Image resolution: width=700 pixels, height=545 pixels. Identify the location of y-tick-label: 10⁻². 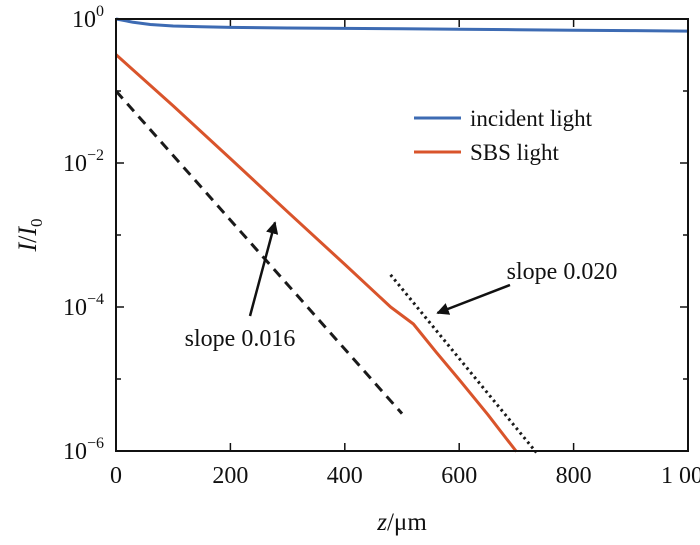
(83, 162).